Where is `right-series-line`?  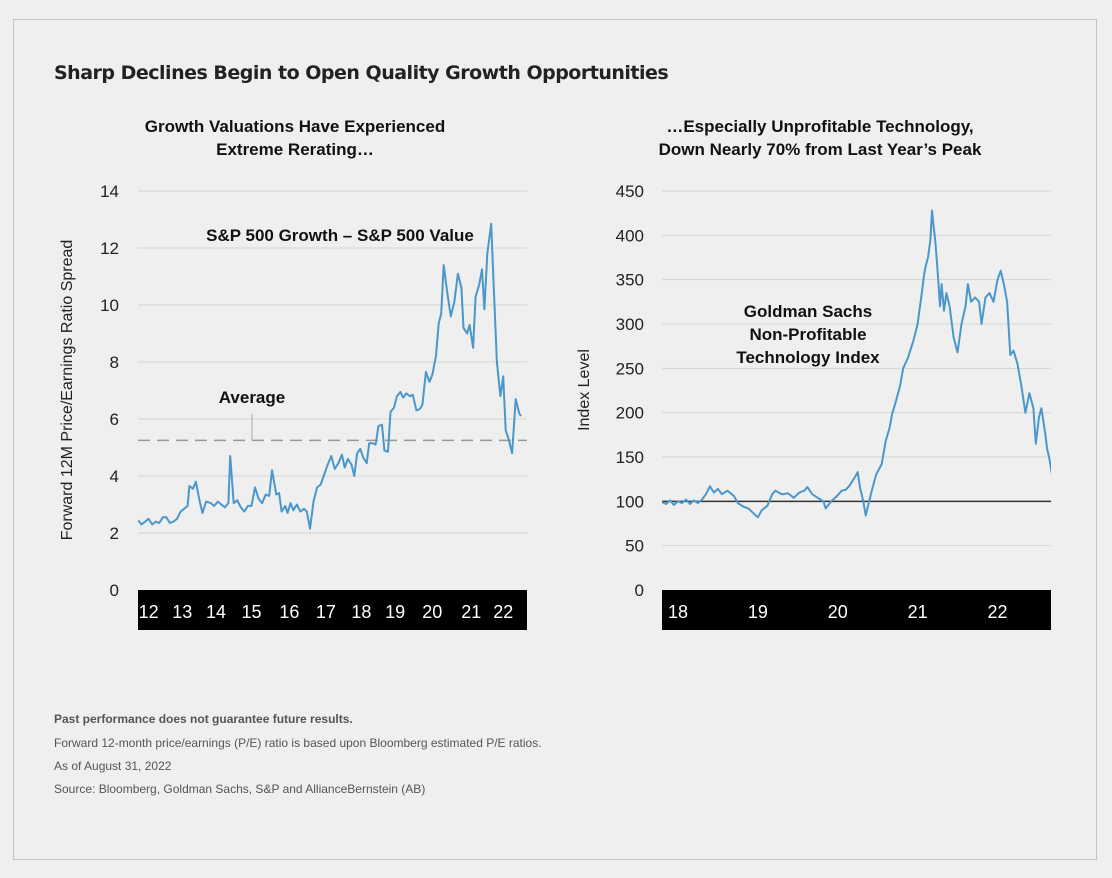 right-series-line is located at coordinates (856, 364).